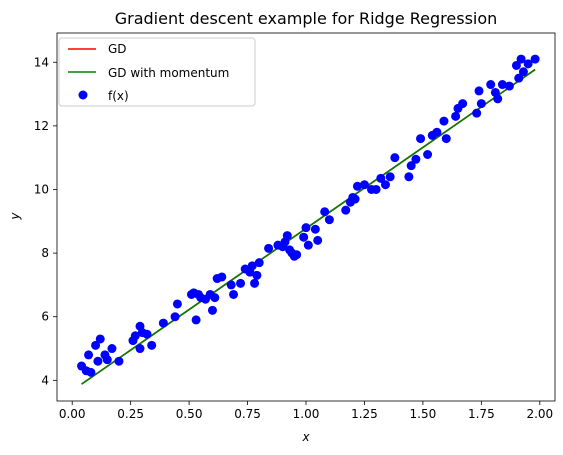 Image resolution: width=563 pixels, height=455 pixels. I want to click on legend-fx-label: f(x), so click(118, 96).